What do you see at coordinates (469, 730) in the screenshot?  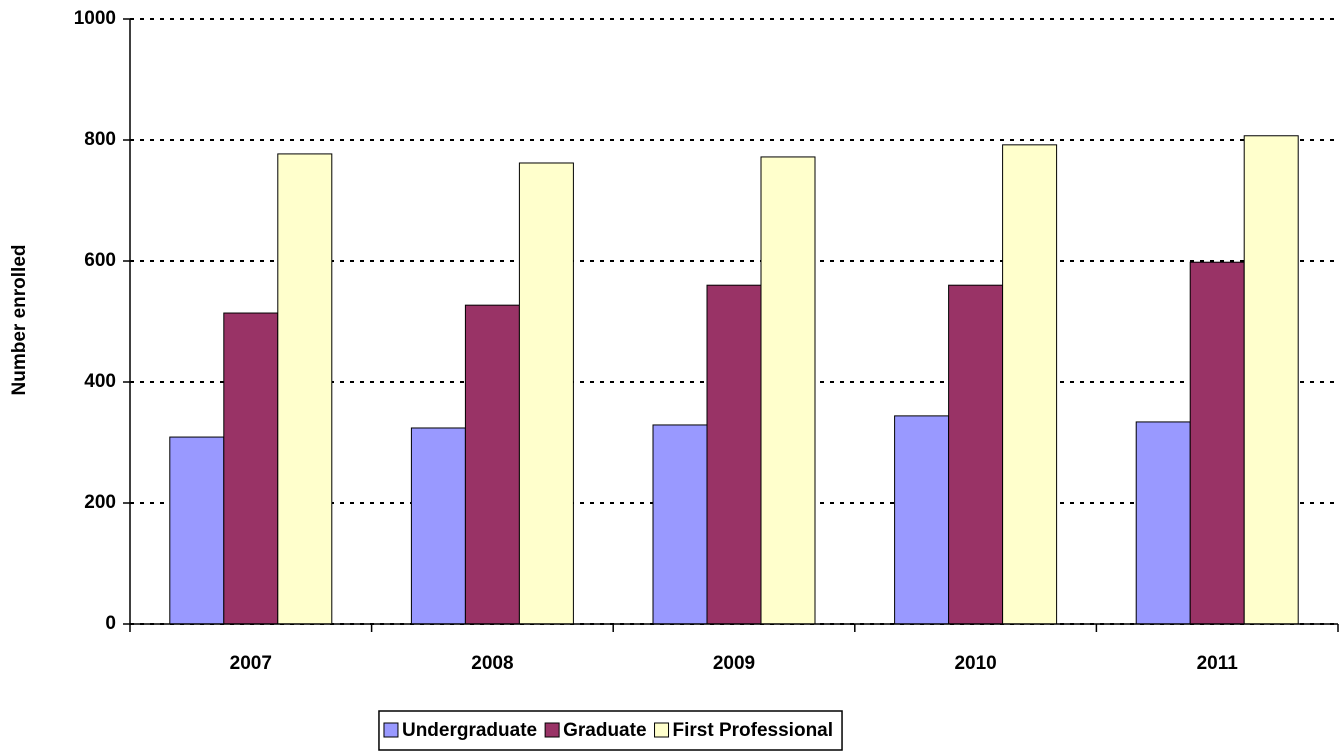 I see `legend-label: Undergraduate` at bounding box center [469, 730].